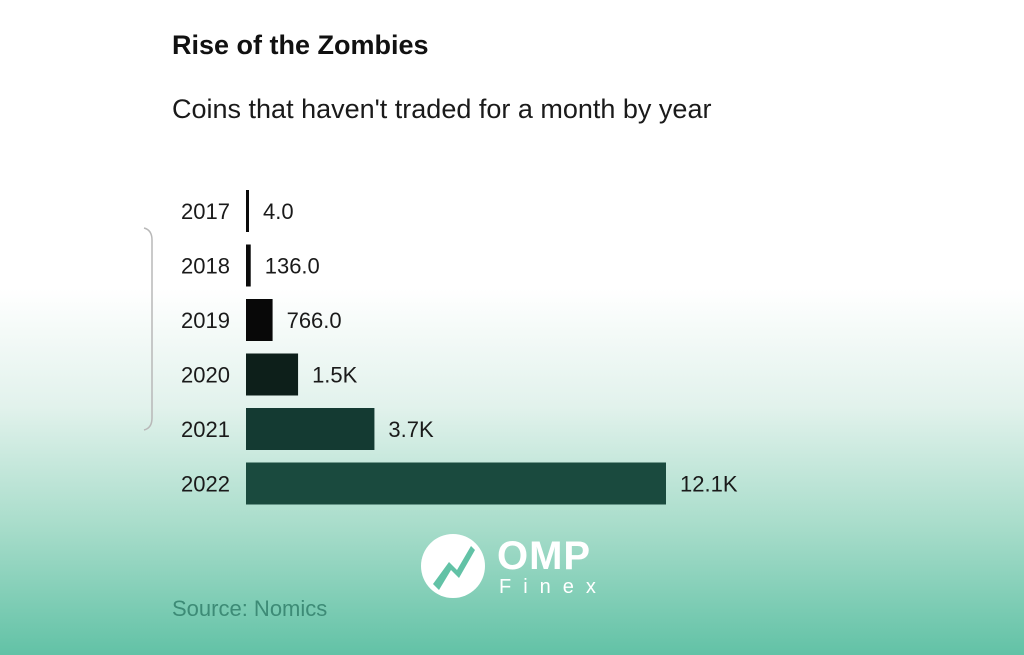 This screenshot has width=1024, height=655. What do you see at coordinates (247, 211) in the screenshot?
I see `bar-2017` at bounding box center [247, 211].